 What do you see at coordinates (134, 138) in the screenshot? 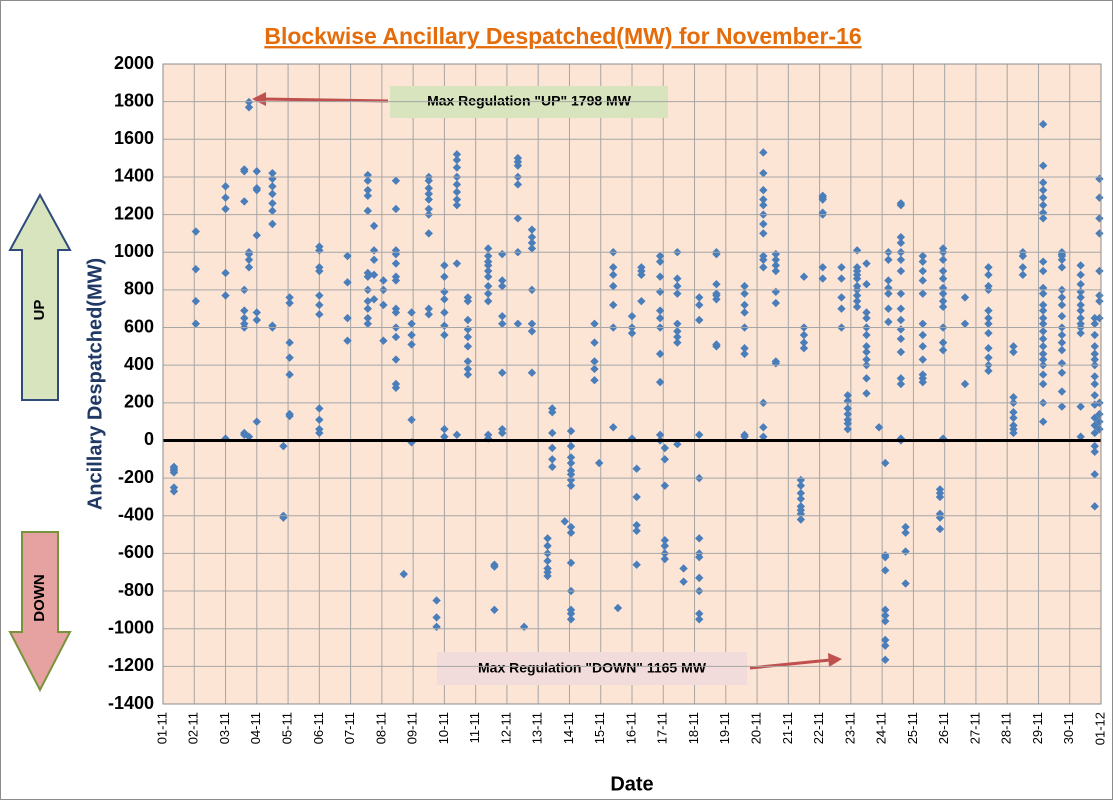
I see `y-tick-label: 1600` at bounding box center [134, 138].